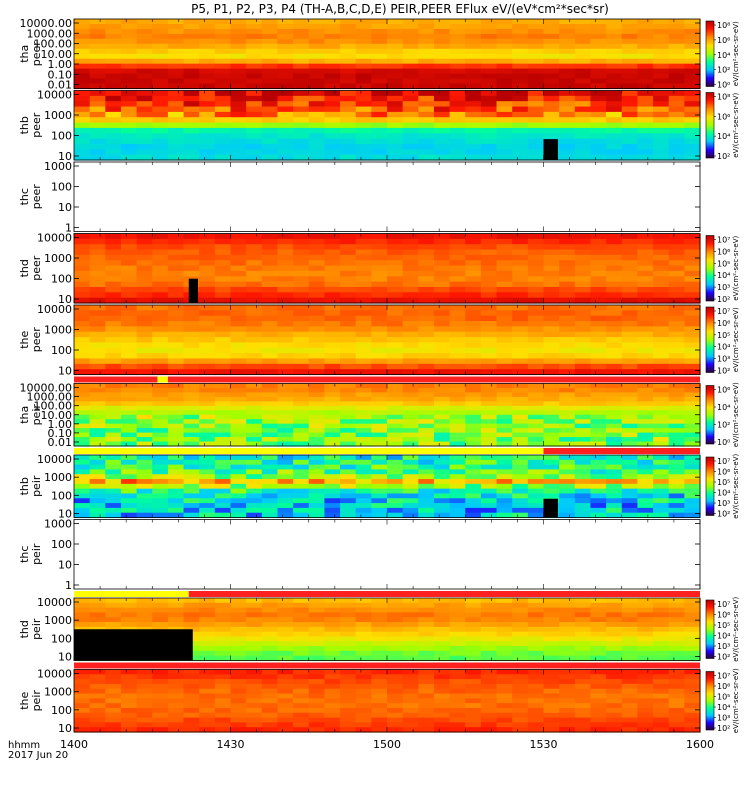 Image resolution: width=750 pixels, height=800 pixels. I want to click on y-tick-label: 10, so click(65, 299).